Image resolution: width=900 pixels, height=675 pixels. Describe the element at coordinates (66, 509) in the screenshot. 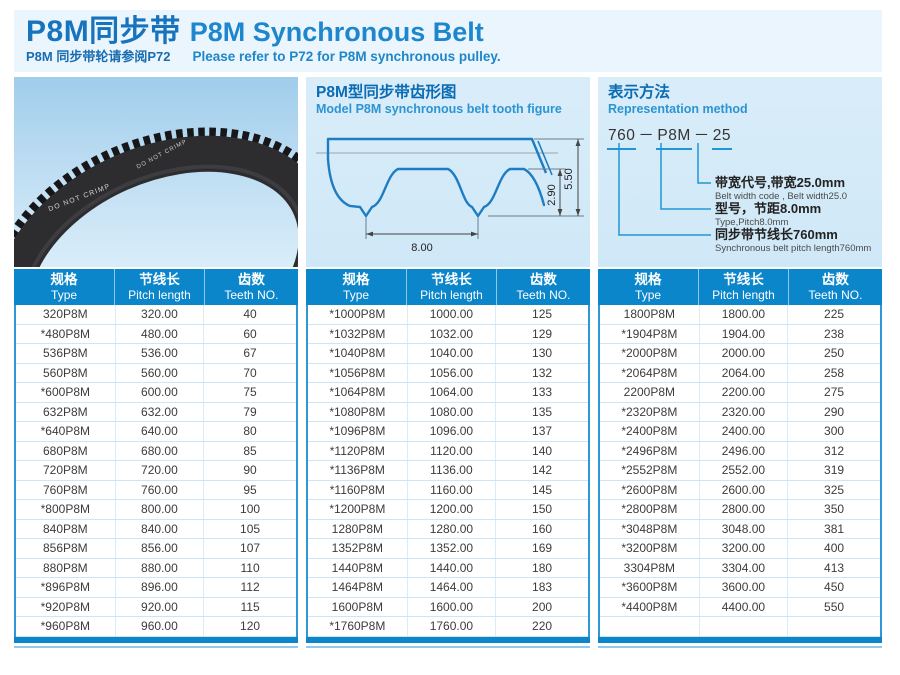

I see `type-cell: *800P8M` at that location.